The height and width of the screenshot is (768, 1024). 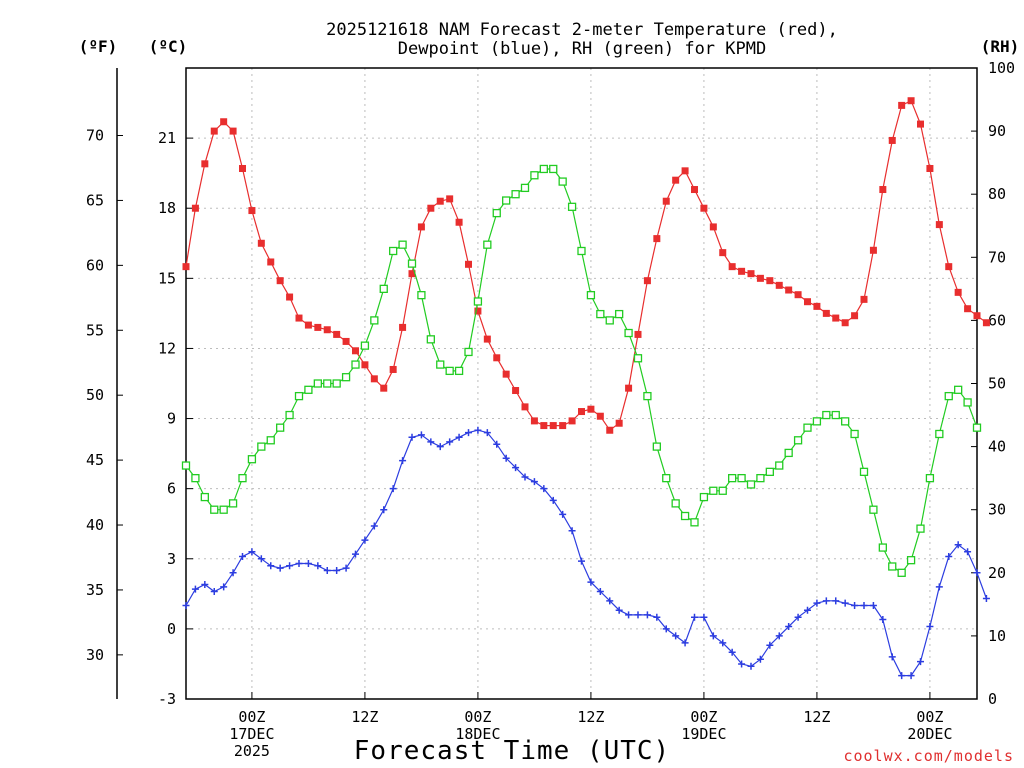 I want to click on fahrenheit-tick-label: 65, so click(x=95, y=200).